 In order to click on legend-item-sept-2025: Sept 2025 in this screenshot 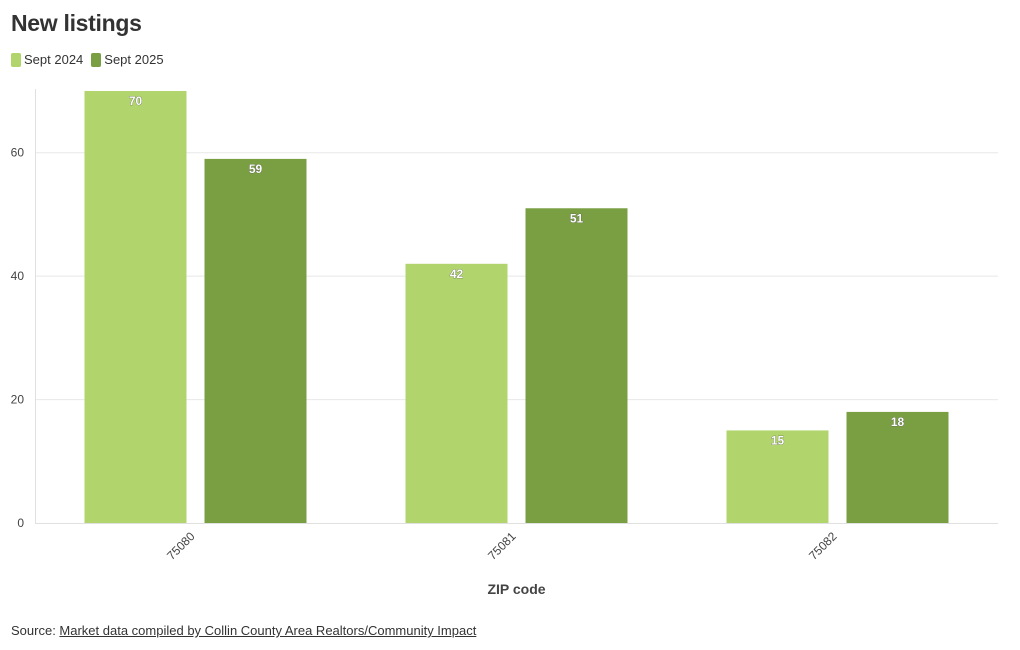, I will do `click(127, 59)`.